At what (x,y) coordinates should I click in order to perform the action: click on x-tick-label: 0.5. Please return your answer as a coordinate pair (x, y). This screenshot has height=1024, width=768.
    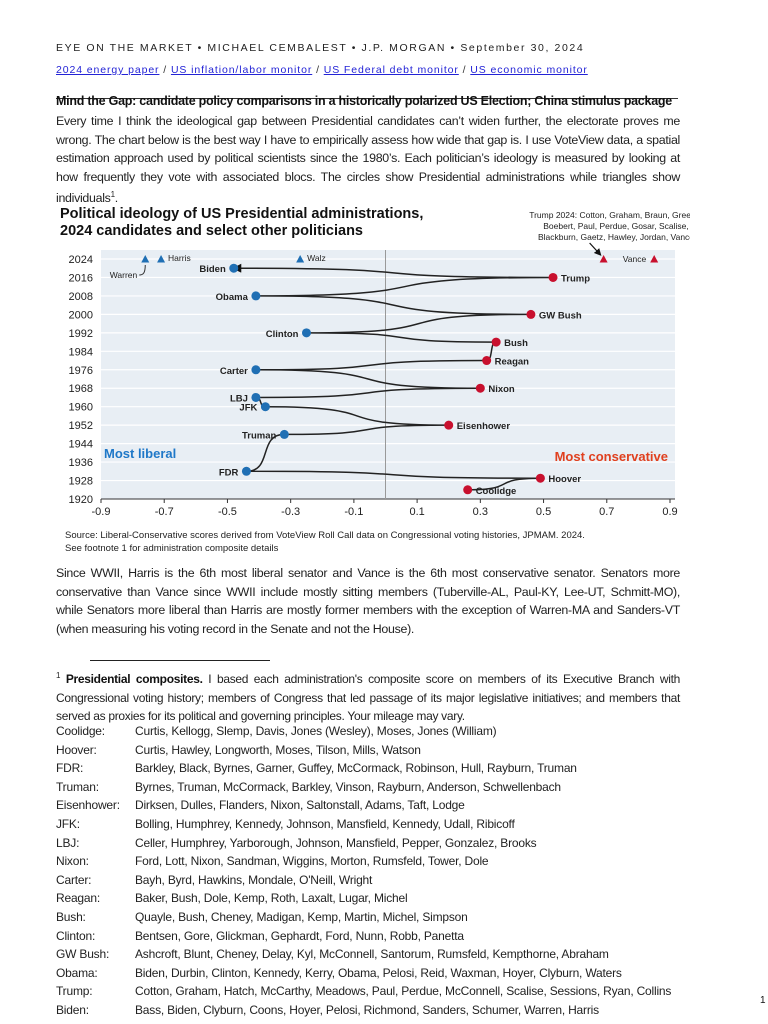
    Looking at the image, I should click on (543, 512).